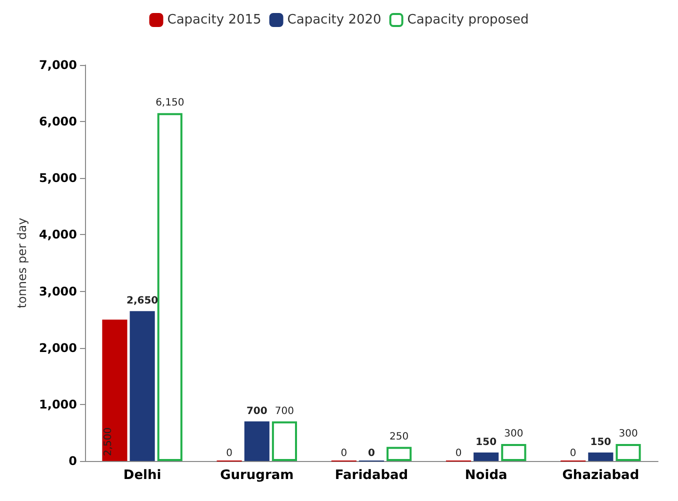 The height and width of the screenshot is (501, 678). I want to click on data-label: 6,150, so click(170, 103).